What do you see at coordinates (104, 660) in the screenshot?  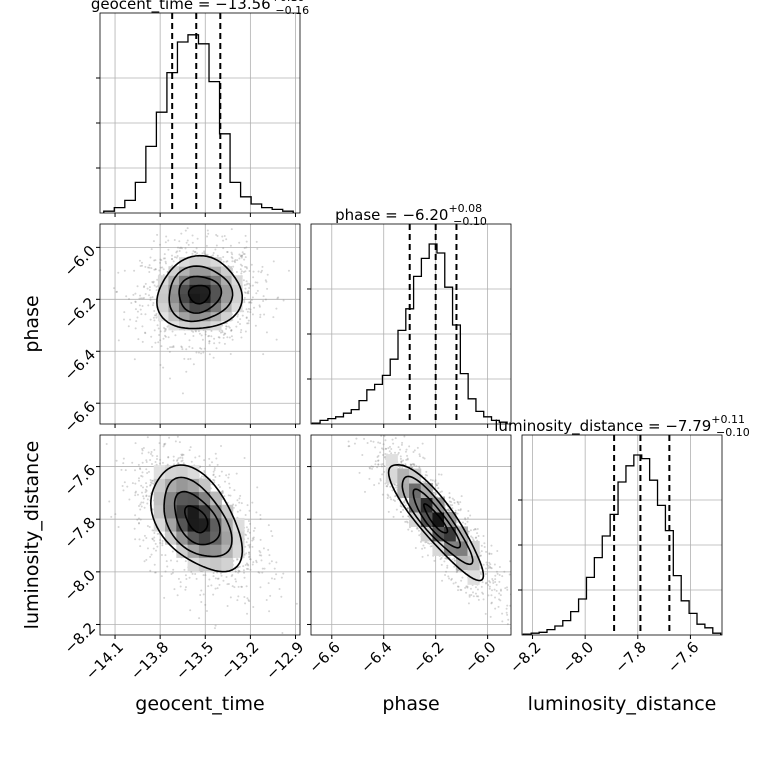 I see `x-tick-label: −14.1` at bounding box center [104, 660].